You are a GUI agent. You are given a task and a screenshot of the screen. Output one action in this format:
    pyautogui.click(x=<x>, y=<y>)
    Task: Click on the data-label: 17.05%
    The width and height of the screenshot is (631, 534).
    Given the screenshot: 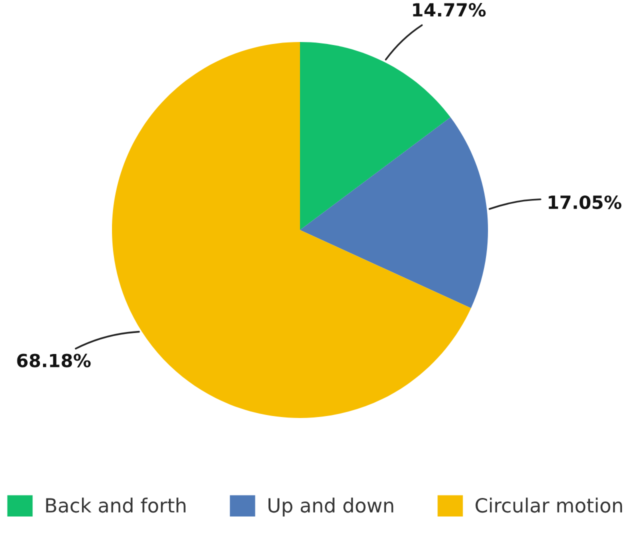 What is the action you would take?
    pyautogui.click(x=585, y=202)
    